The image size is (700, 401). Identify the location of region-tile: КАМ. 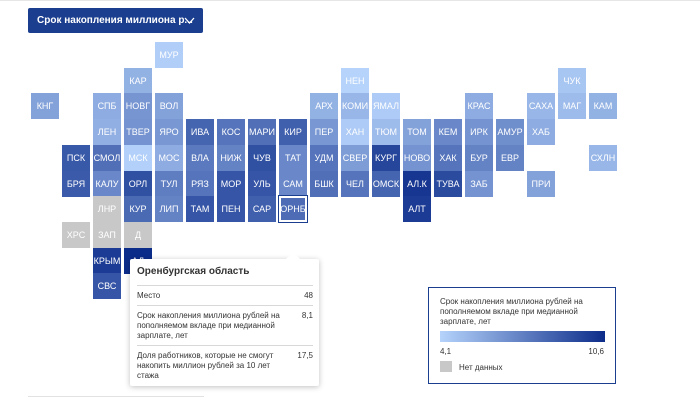
(603, 106).